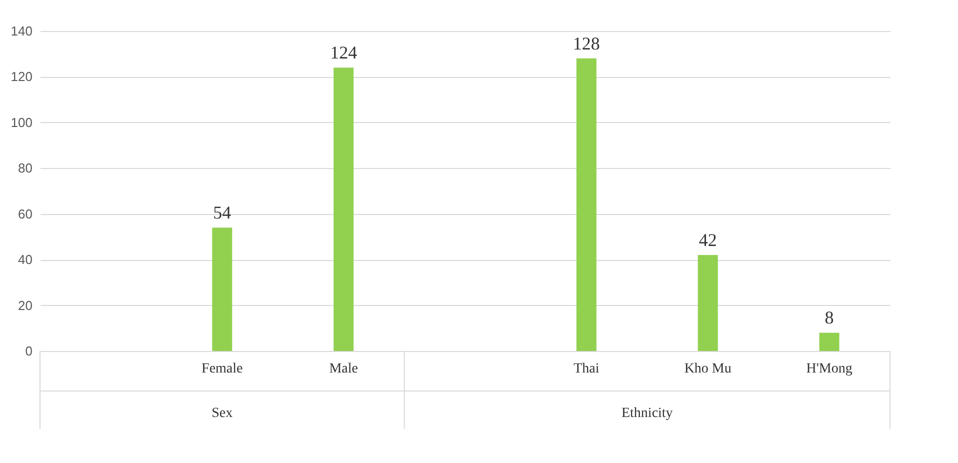 Image resolution: width=958 pixels, height=463 pixels. Describe the element at coordinates (222, 369) in the screenshot. I see `x-tick-label: Female` at that location.